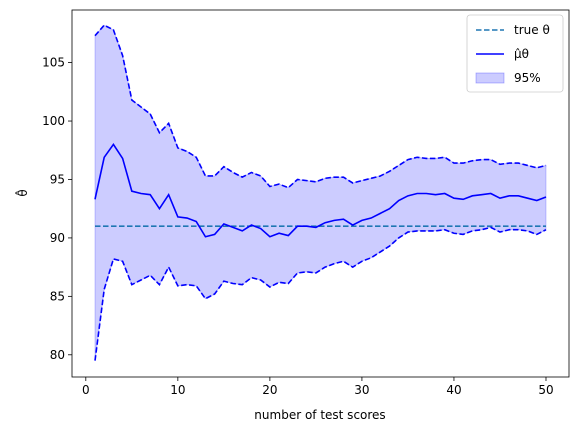 This screenshot has width=578, height=432. I want to click on legend: true θ μ̂θ 95%, so click(515, 53).